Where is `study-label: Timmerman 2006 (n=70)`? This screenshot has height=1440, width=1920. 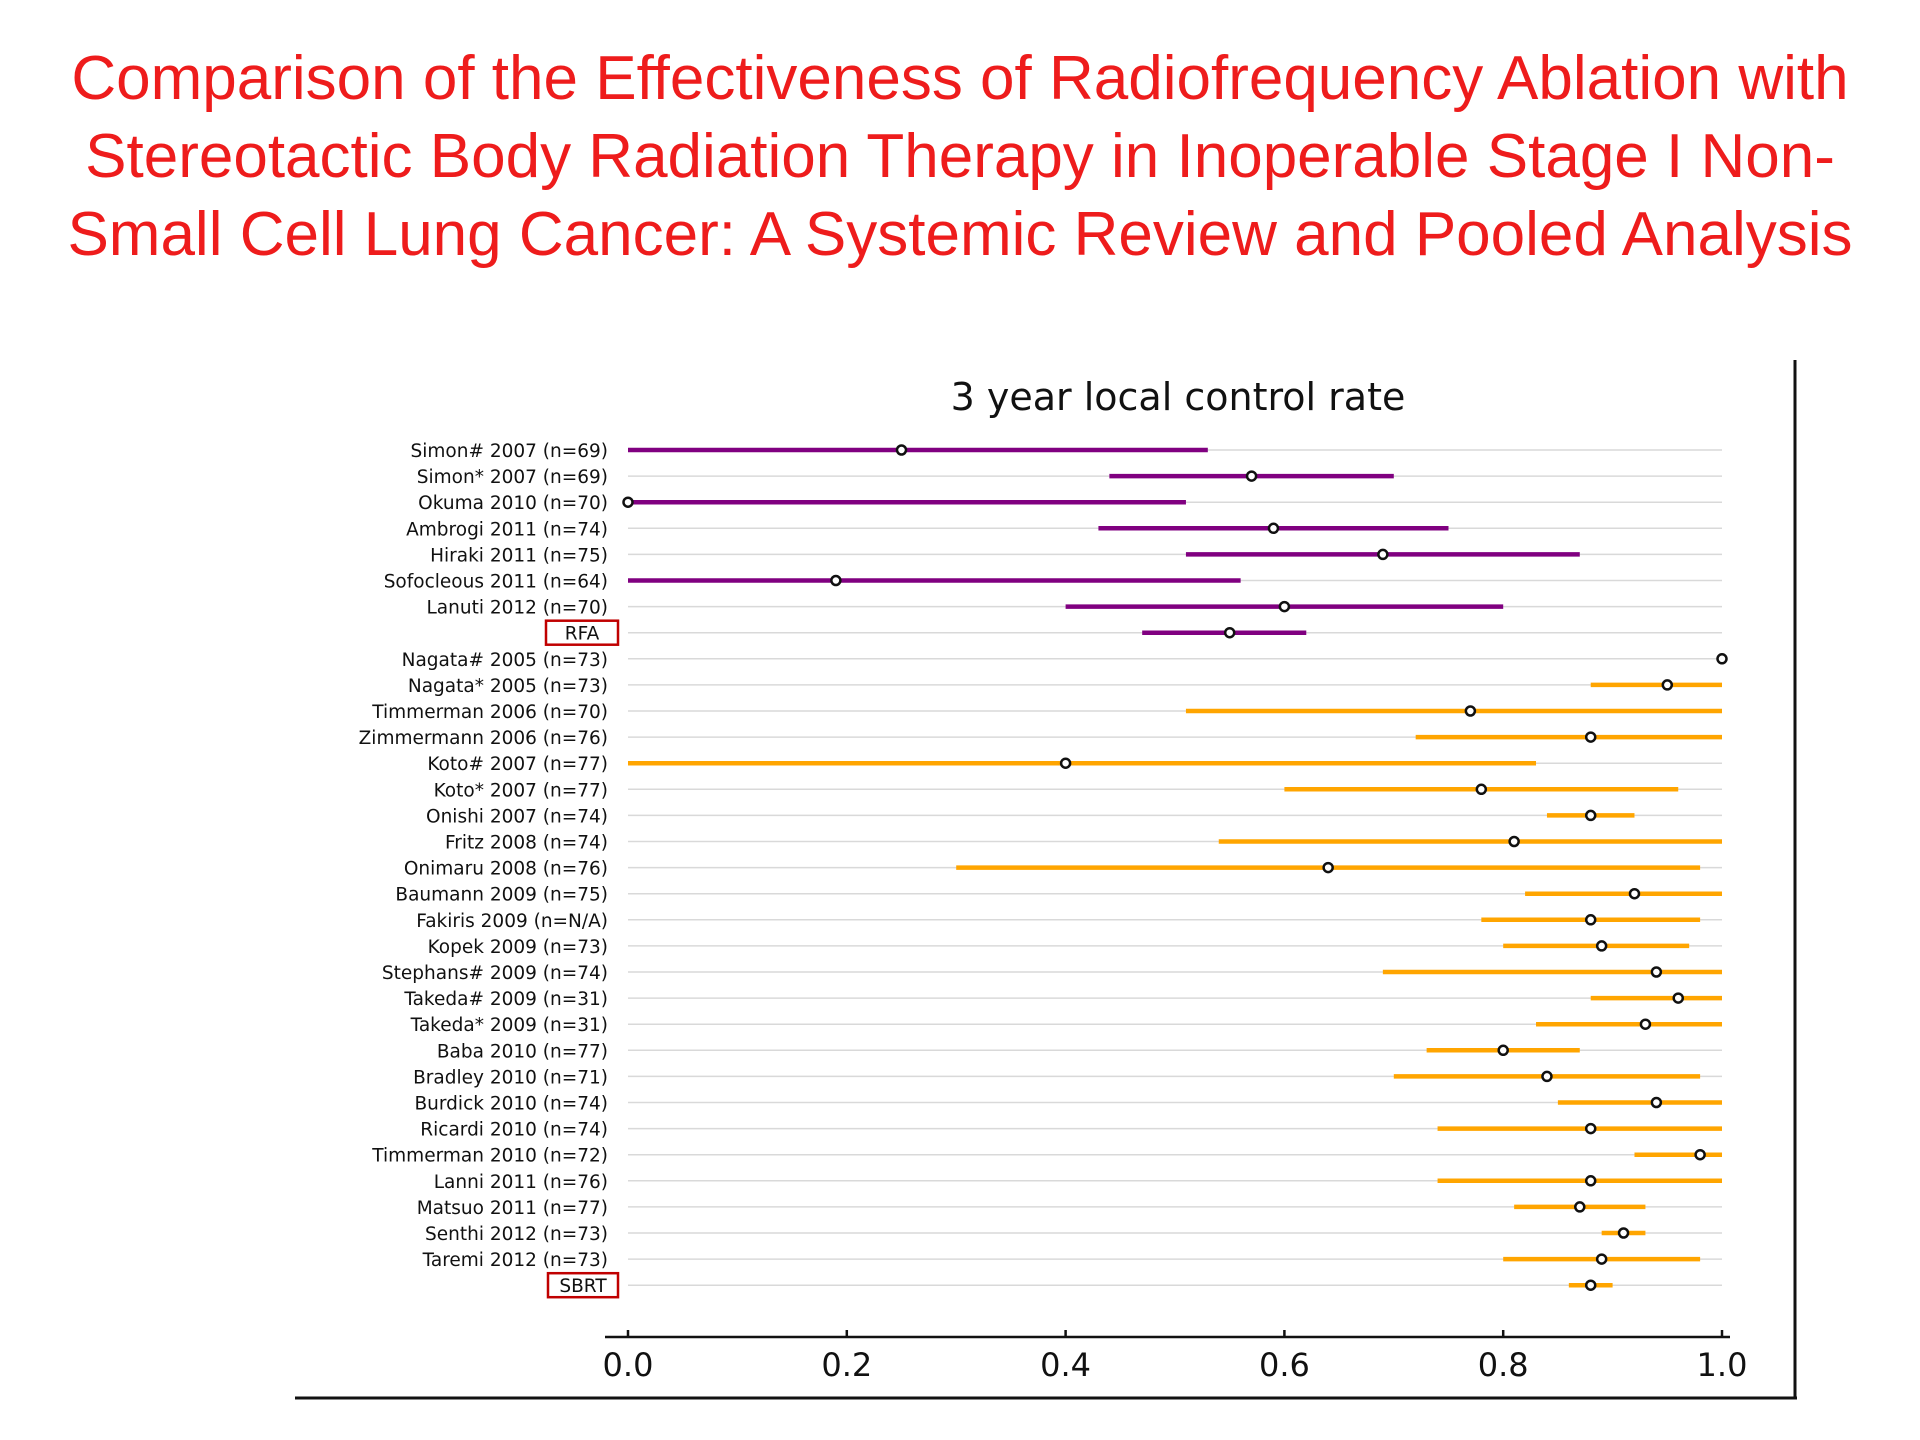 study-label: Timmerman 2006 (n=70) is located at coordinates (489, 712).